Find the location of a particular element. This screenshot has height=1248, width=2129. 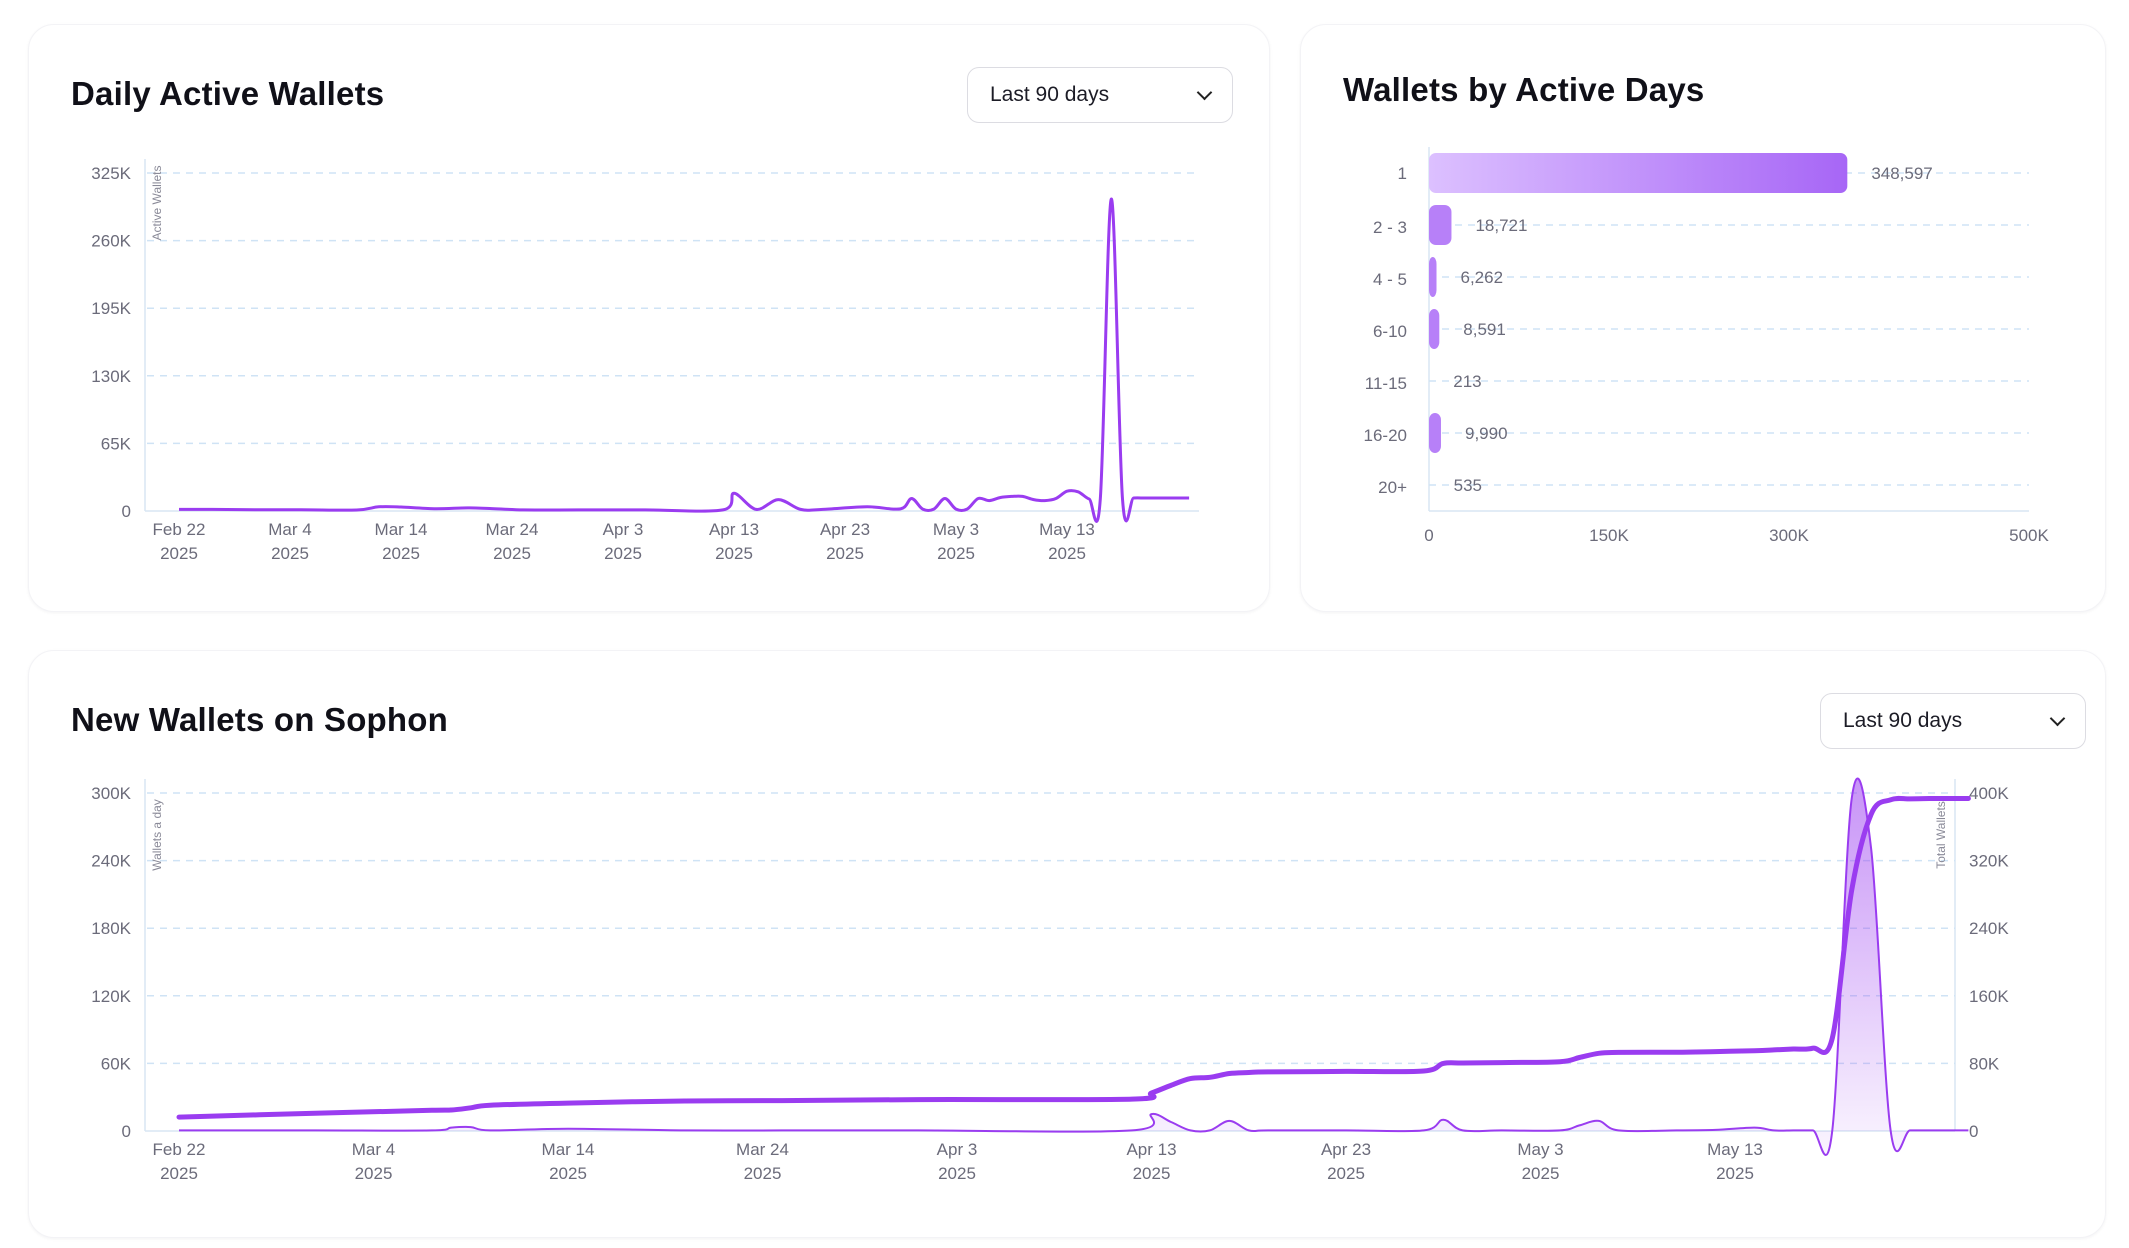

daily-active-range-dropdown: Last 90 days is located at coordinates (1100, 95).